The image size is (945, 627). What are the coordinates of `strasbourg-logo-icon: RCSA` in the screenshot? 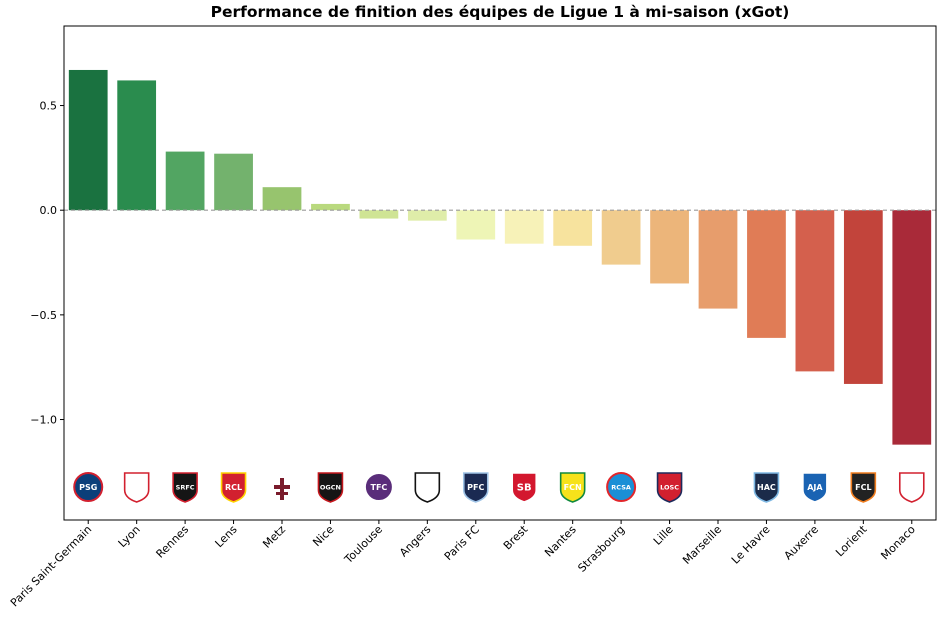 It's located at (621, 487).